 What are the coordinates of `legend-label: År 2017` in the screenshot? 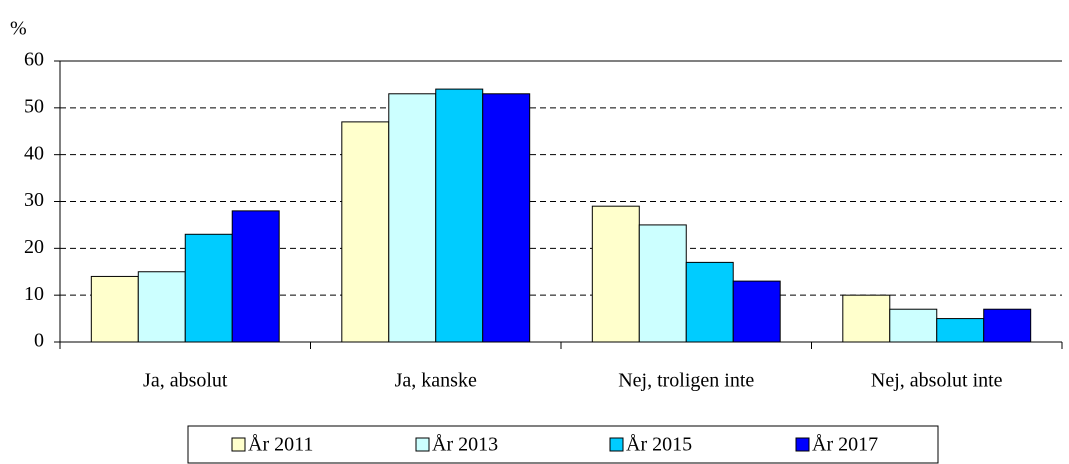 It's located at (845, 445).